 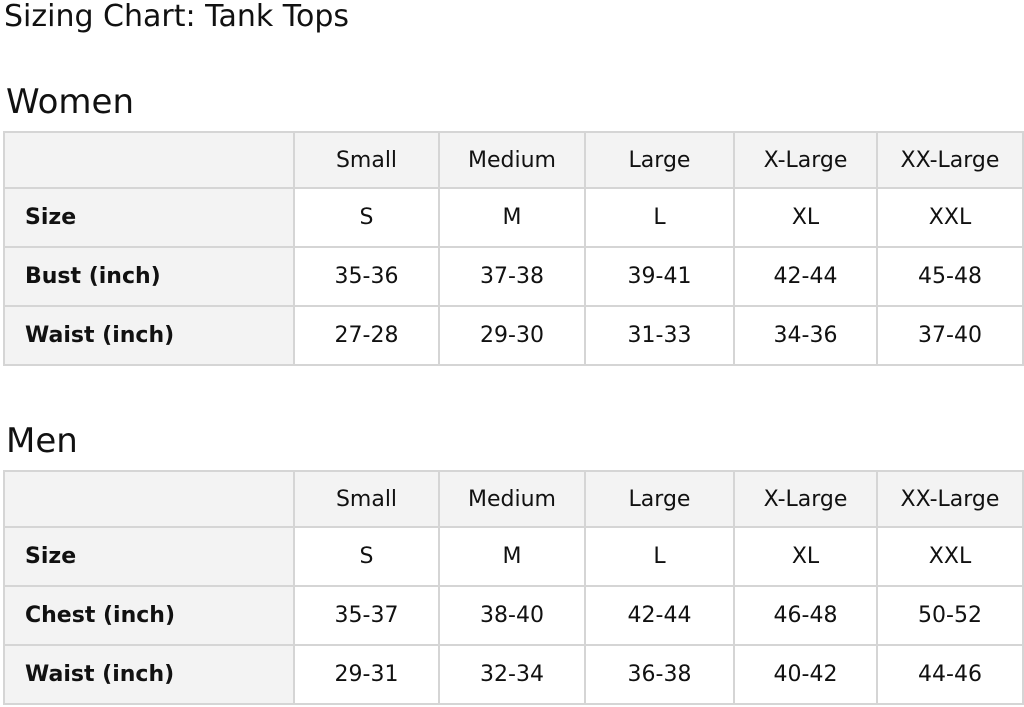 What do you see at coordinates (659, 674) in the screenshot?
I see `table-cell: 36-38` at bounding box center [659, 674].